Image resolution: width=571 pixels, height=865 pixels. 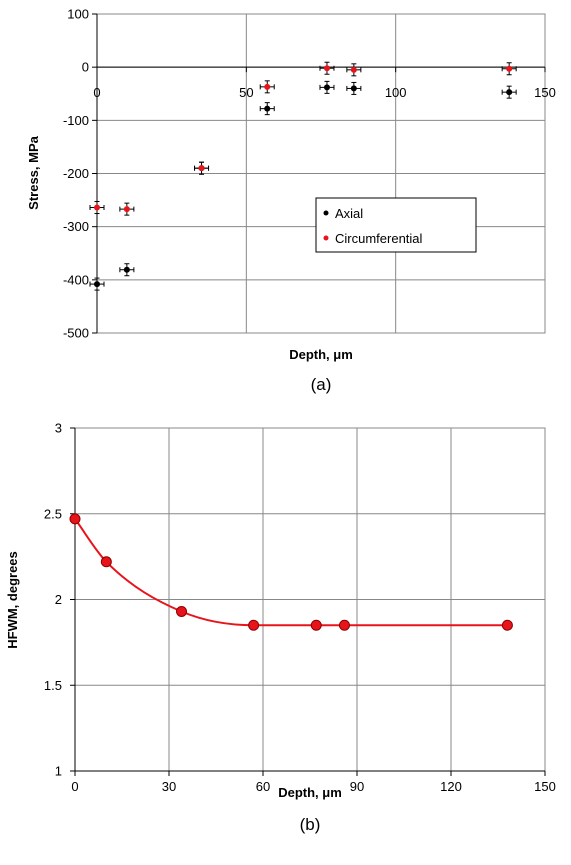 What do you see at coordinates (349, 213) in the screenshot?
I see `legend-label-axial: Axial` at bounding box center [349, 213].